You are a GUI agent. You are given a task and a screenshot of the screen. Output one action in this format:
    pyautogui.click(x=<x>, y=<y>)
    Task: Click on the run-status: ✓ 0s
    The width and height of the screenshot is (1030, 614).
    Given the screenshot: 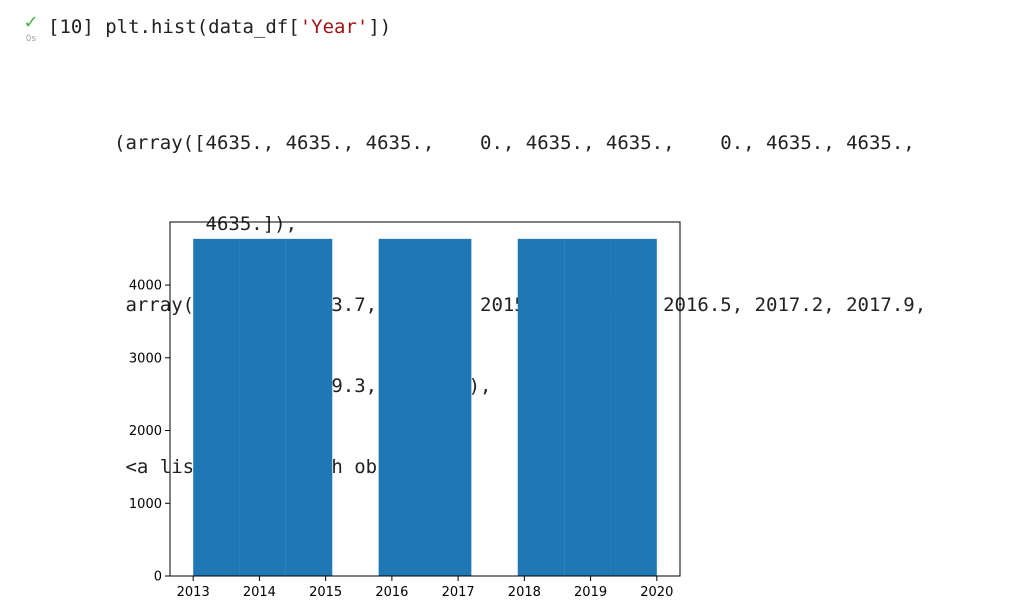 What is the action you would take?
    pyautogui.click(x=31, y=28)
    